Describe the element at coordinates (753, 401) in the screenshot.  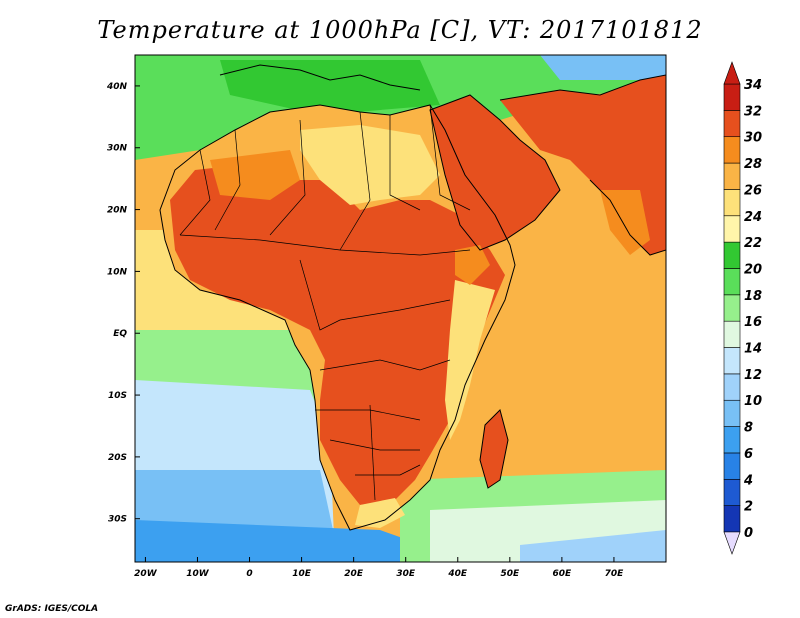
I see `colorbar-label: 10` at that location.